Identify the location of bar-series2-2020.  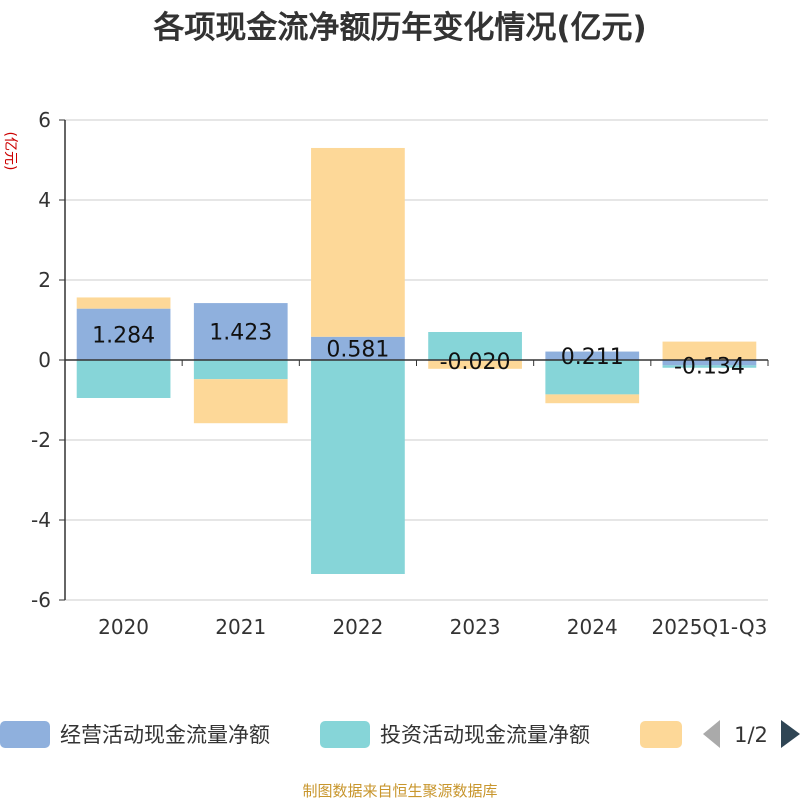
(123, 303).